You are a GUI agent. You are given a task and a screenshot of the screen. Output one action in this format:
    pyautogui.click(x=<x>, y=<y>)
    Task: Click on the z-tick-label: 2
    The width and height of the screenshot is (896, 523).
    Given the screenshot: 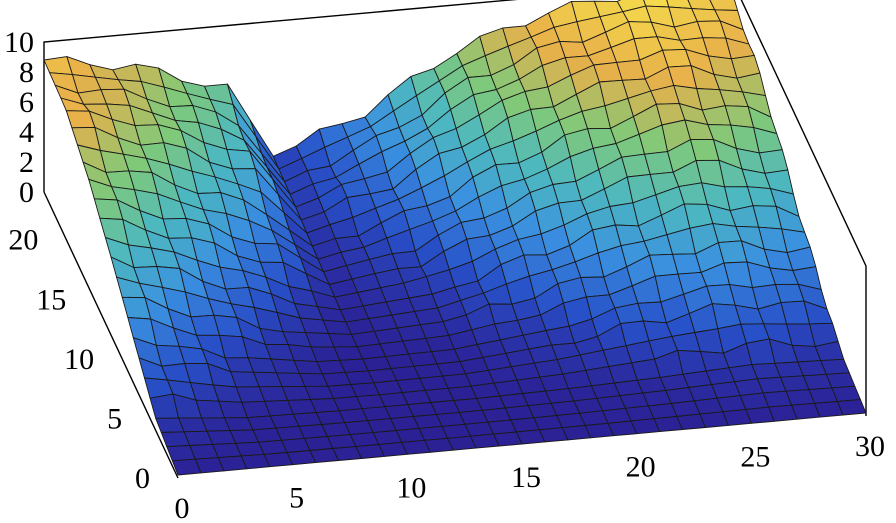 What is the action you would take?
    pyautogui.click(x=26, y=162)
    